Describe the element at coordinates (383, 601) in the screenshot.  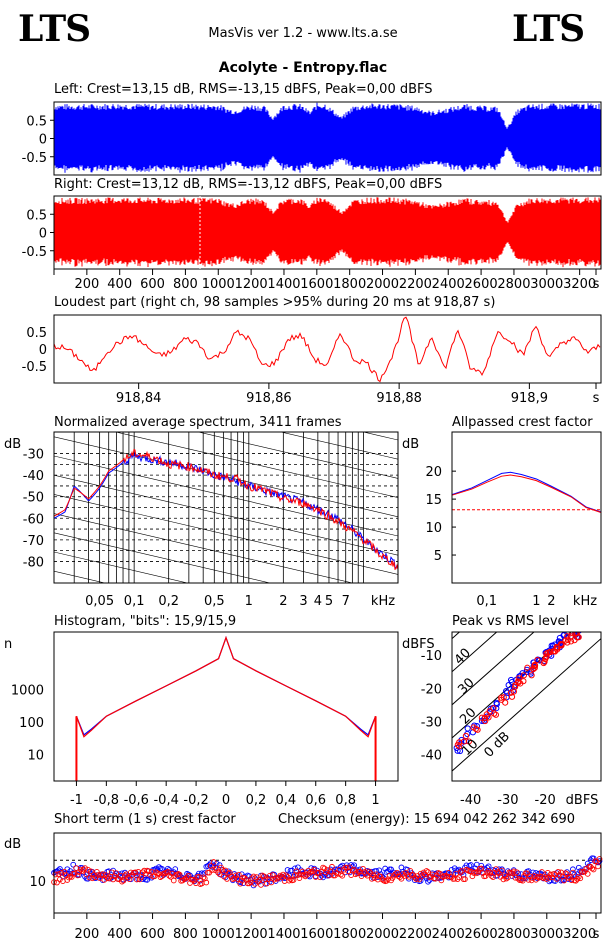
I see `spectrum-xtick-label: kHz` at that location.